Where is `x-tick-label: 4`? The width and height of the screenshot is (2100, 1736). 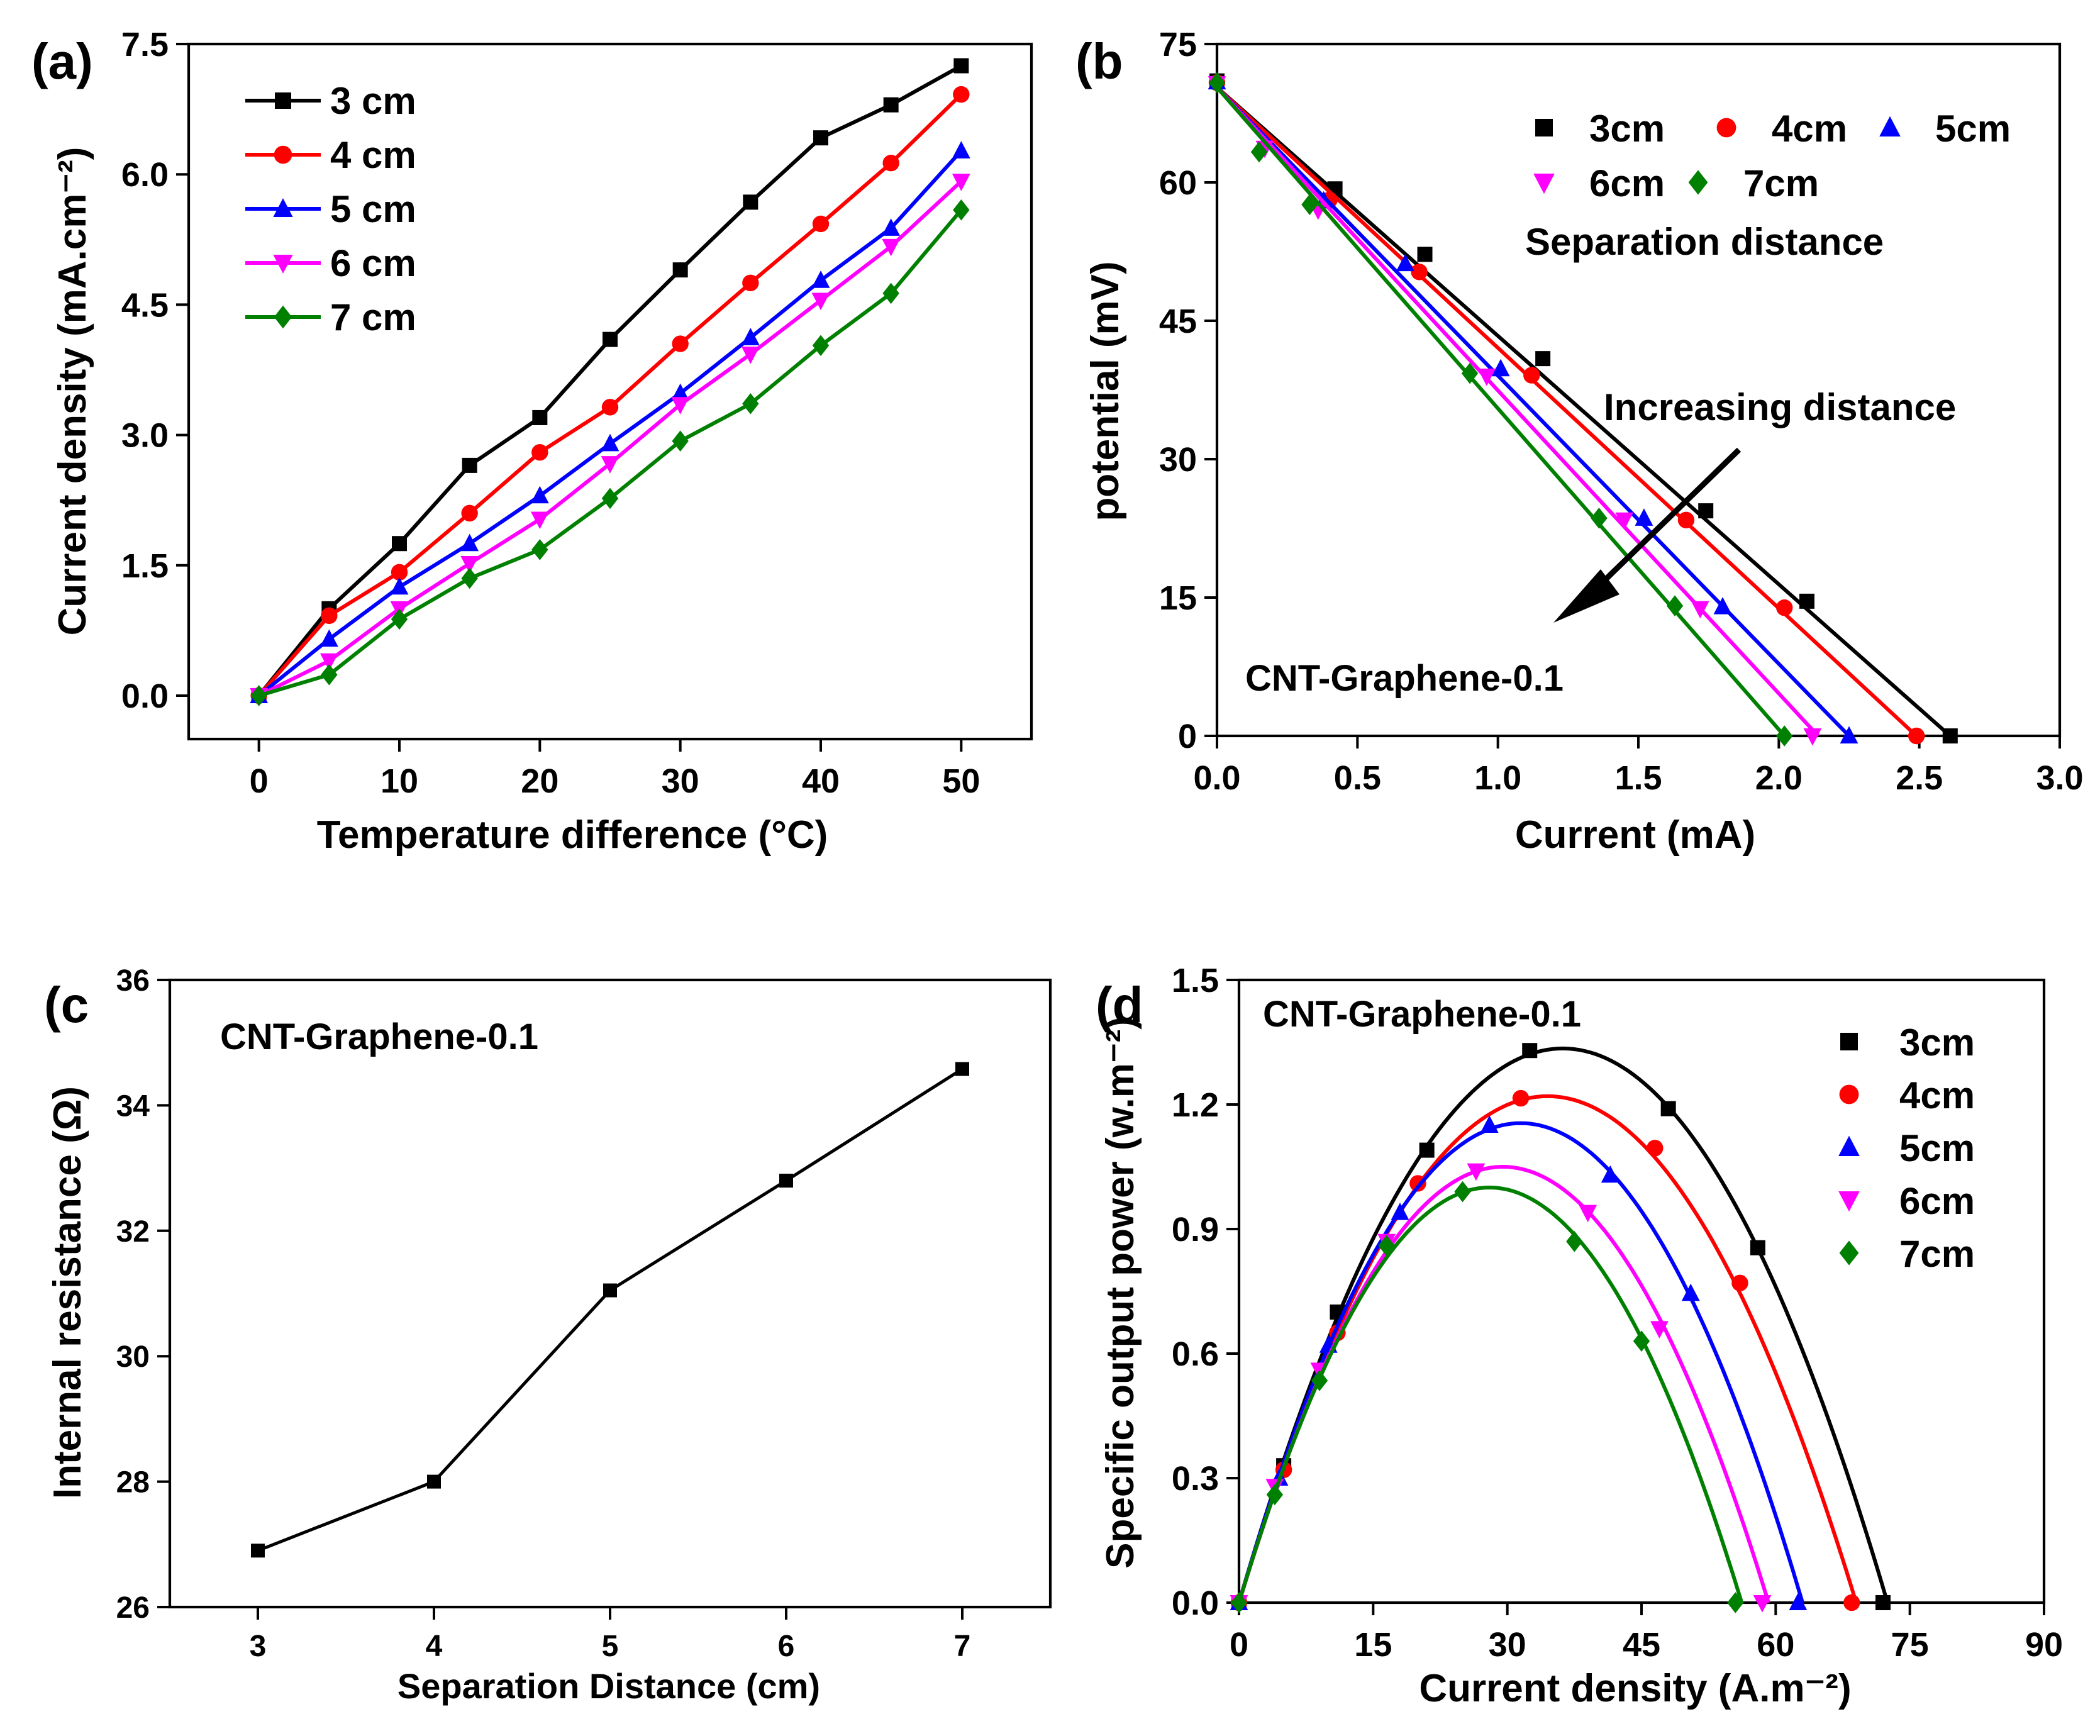 x-tick-label: 4 is located at coordinates (434, 1646).